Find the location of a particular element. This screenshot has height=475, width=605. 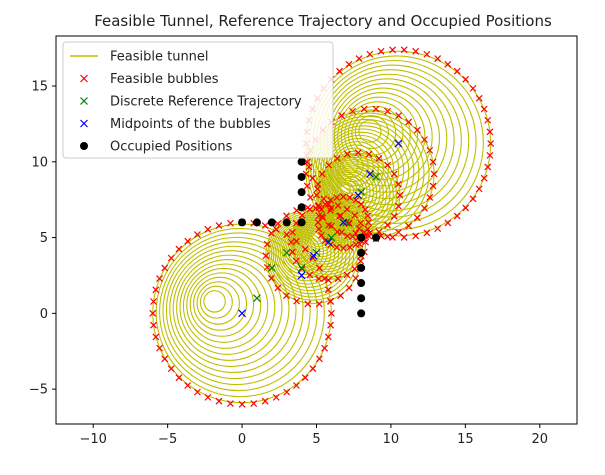

legend-entry: Occupied Positions is located at coordinates (156, 147).